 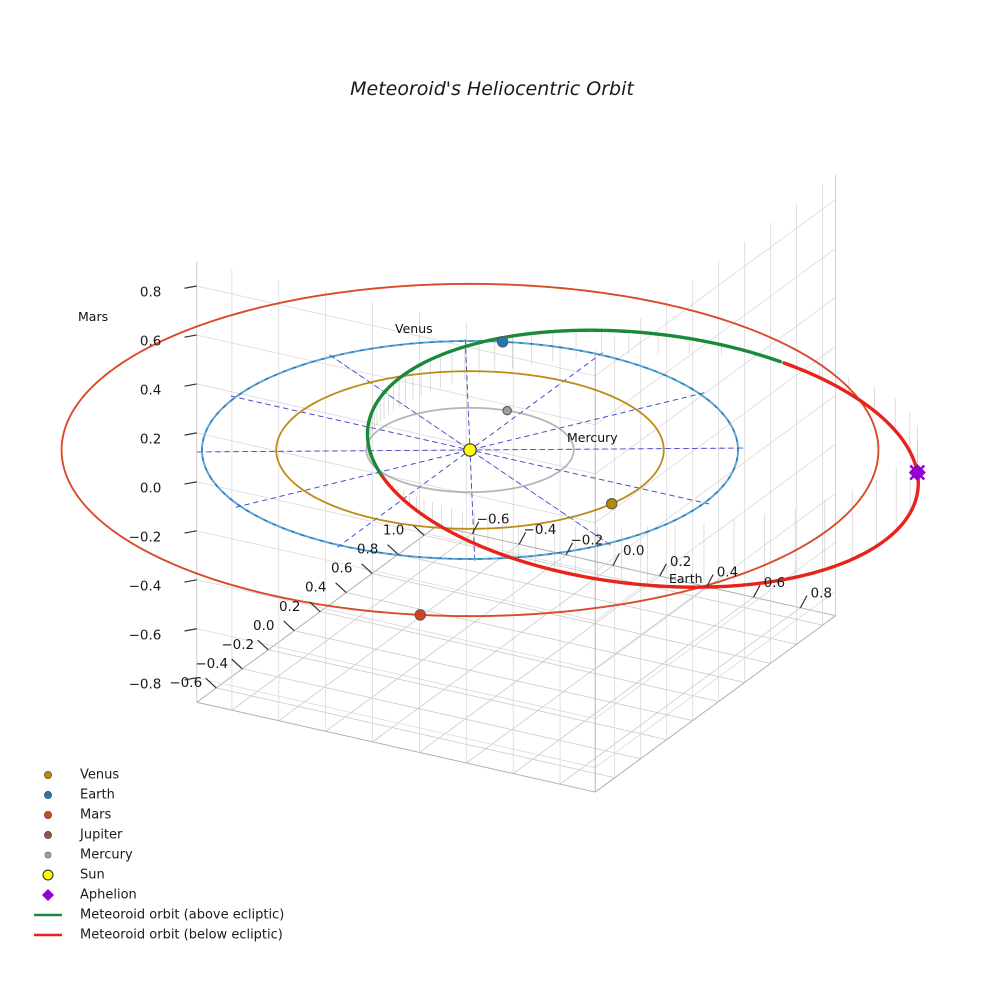 What do you see at coordinates (150, 489) in the screenshot?
I see `ztick-4: 0.0` at bounding box center [150, 489].